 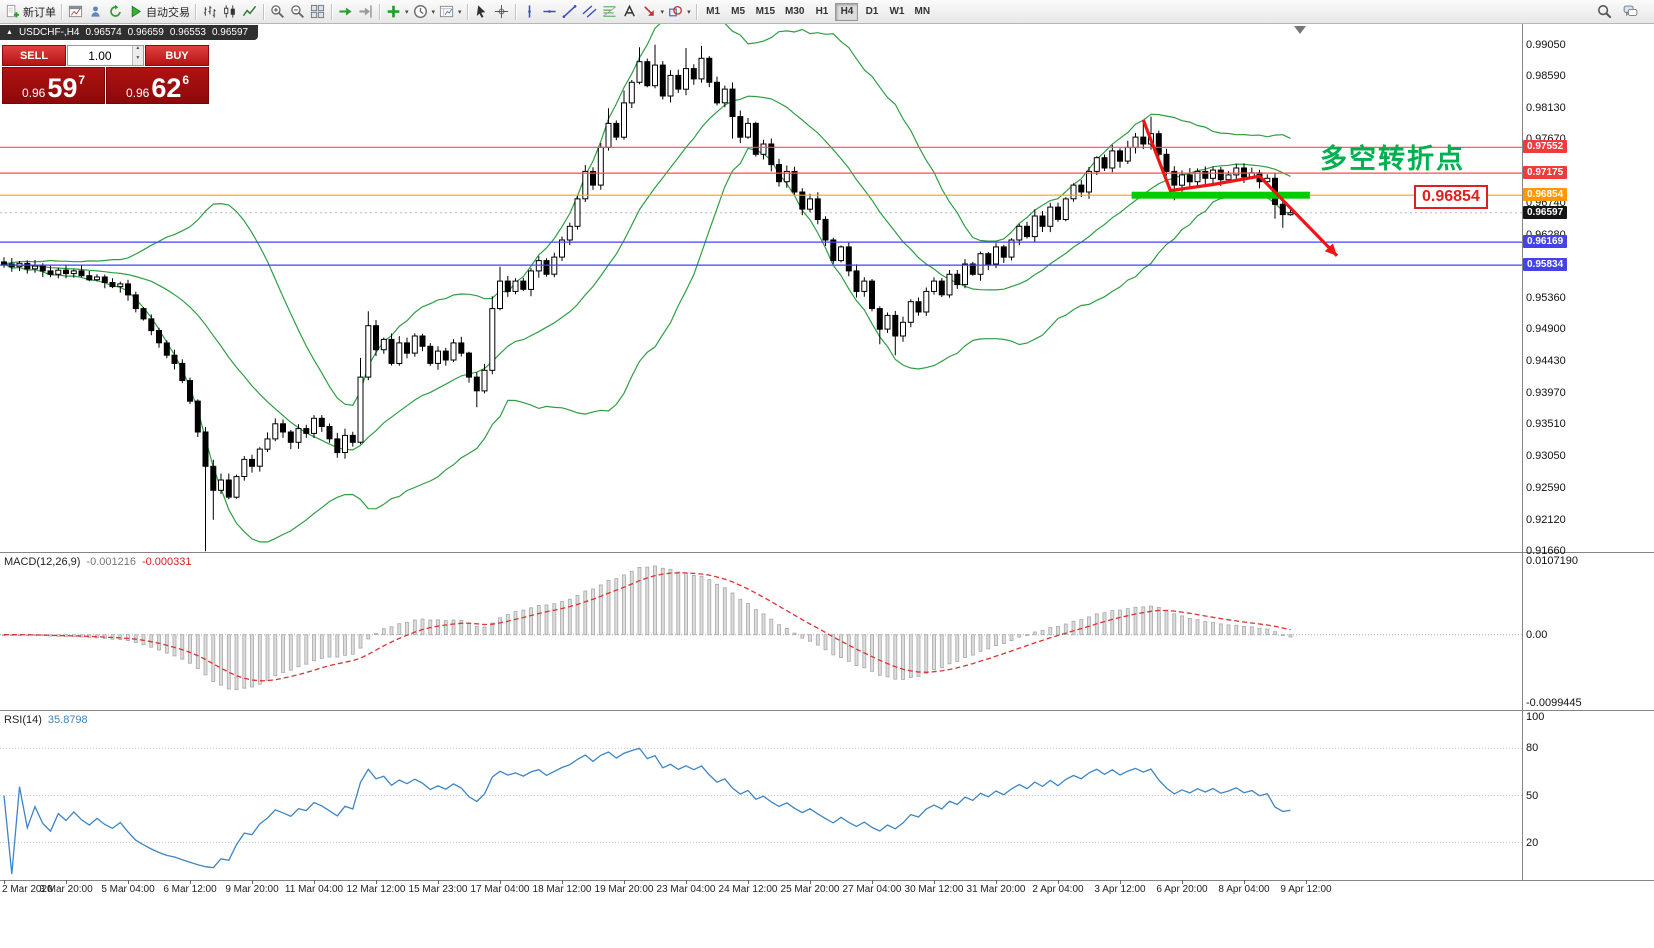 What do you see at coordinates (177, 55) in the screenshot?
I see `buy-button: BUY` at bounding box center [177, 55].